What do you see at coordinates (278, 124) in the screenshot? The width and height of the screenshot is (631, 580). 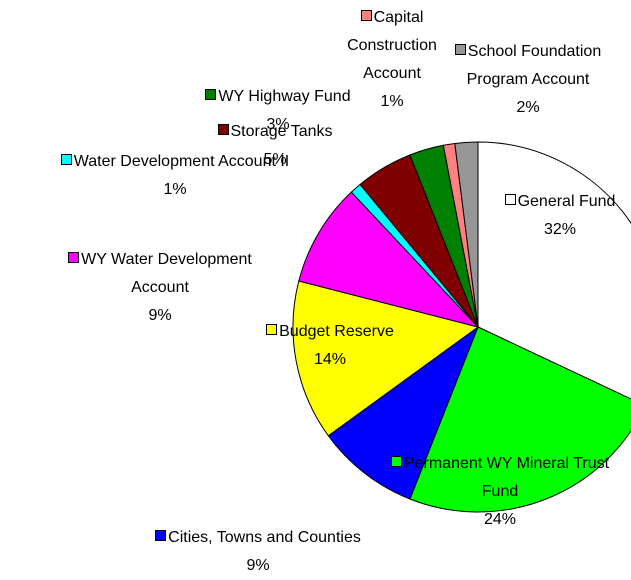 I see `slice-percent: 3%` at bounding box center [278, 124].